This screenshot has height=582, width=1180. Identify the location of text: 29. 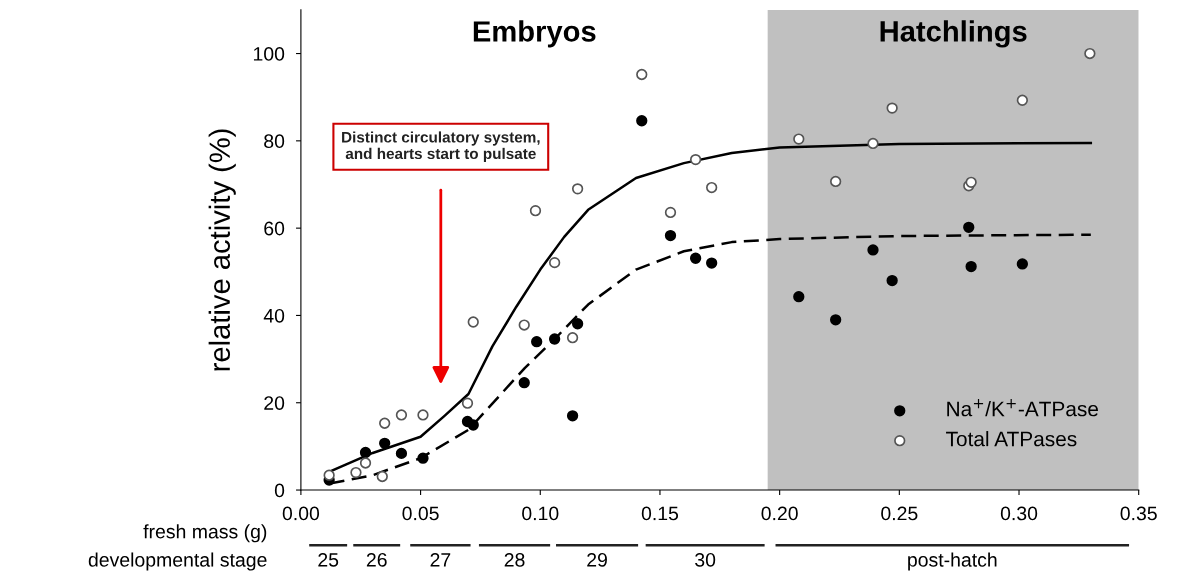
(597, 559).